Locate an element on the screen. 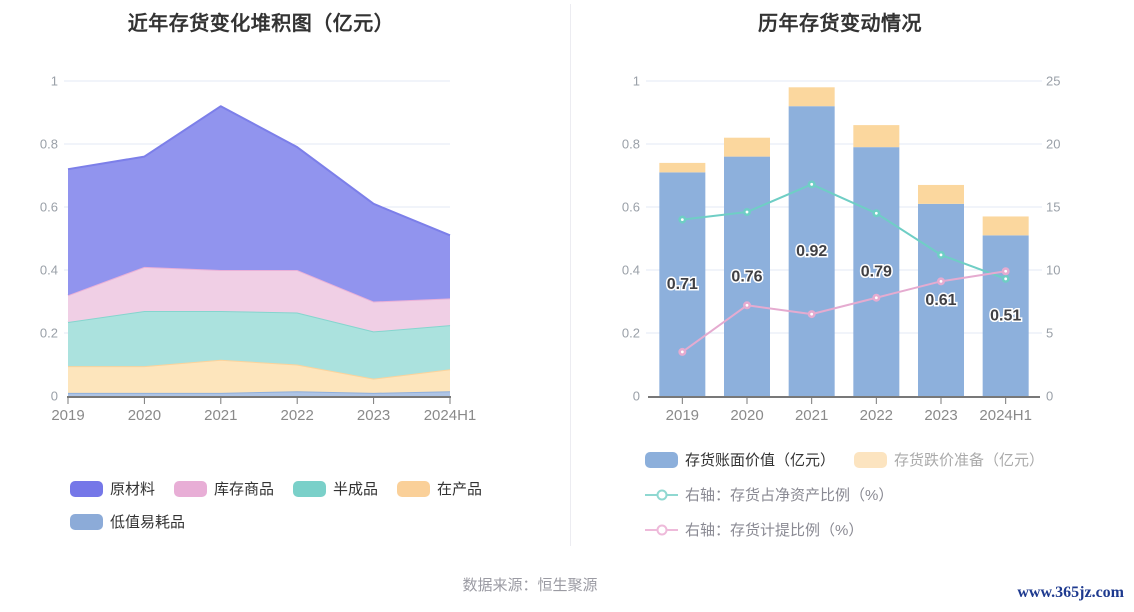 The height and width of the screenshot is (612, 1134). bar-value-label: 0.51 is located at coordinates (1005, 316).